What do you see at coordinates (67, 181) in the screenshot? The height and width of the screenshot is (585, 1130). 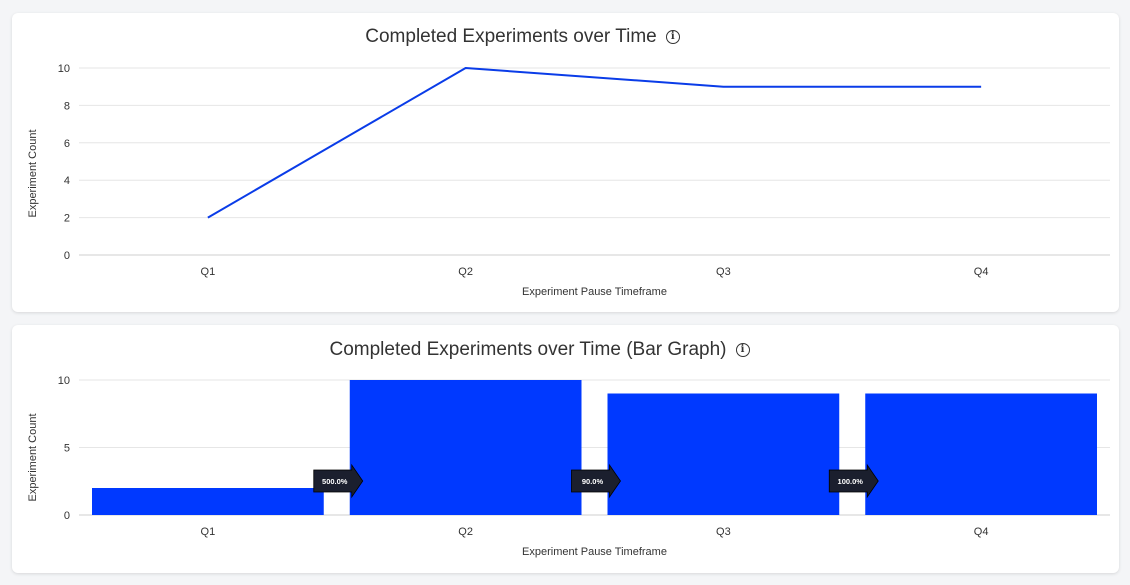 I see `y-tick-label: 4` at bounding box center [67, 181].